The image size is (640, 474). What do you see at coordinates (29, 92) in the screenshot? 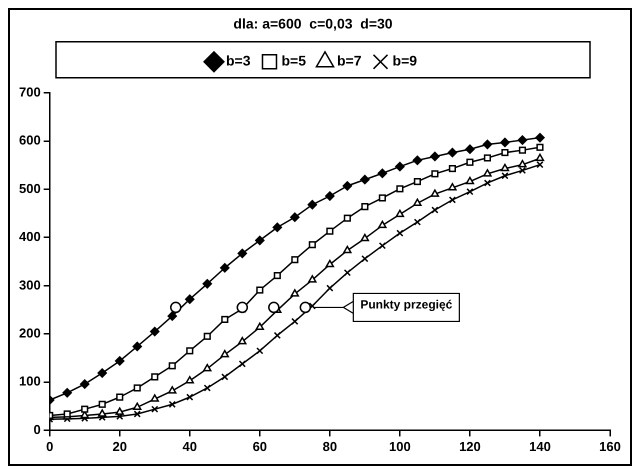
I see `y-tick-label: 700` at bounding box center [29, 92].